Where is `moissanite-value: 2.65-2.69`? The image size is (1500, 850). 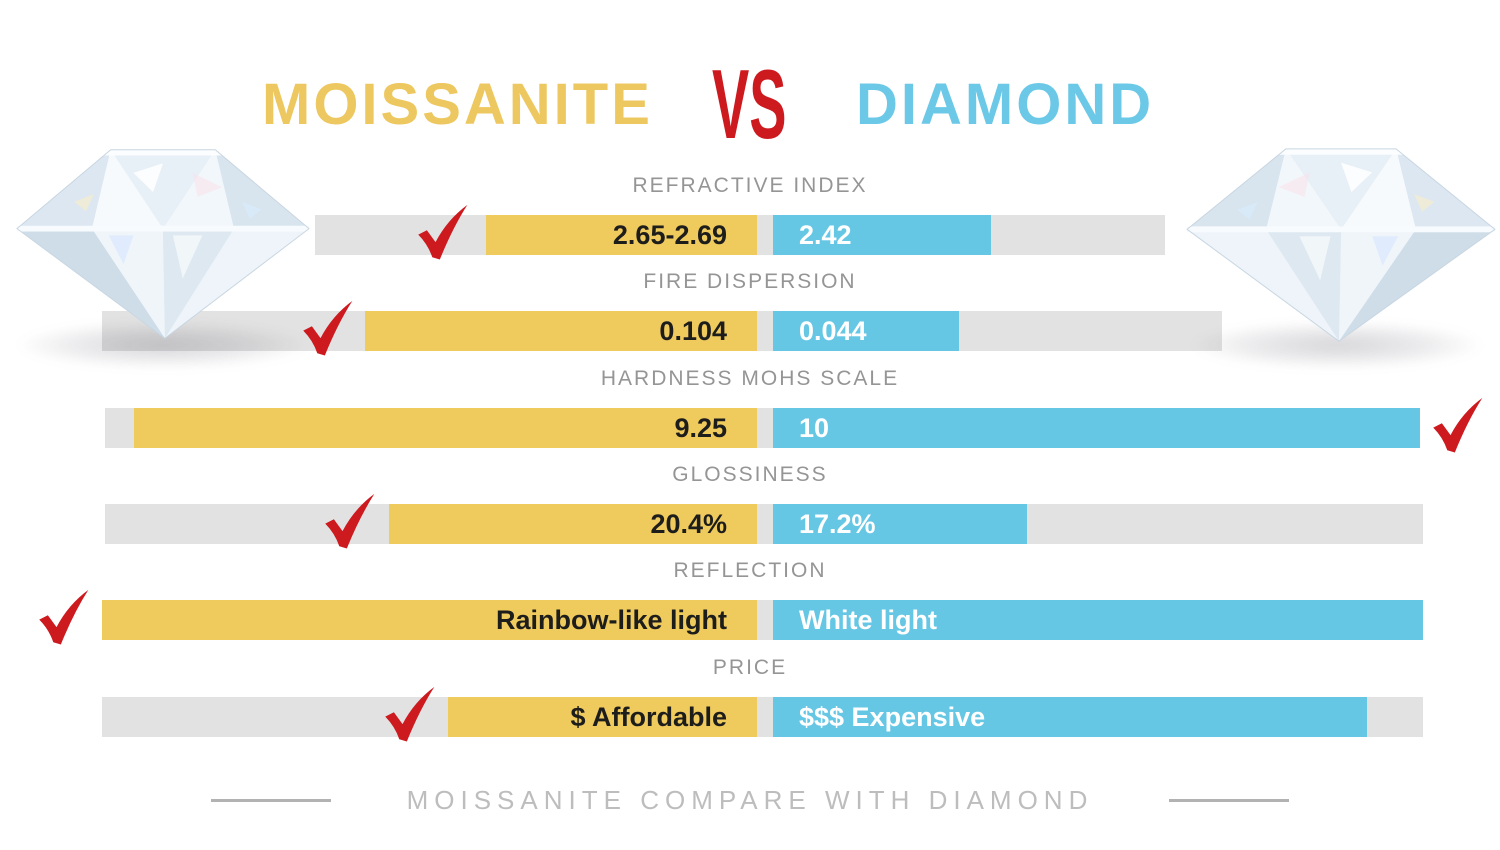 moissanite-value: 2.65-2.69 is located at coordinates (669, 234).